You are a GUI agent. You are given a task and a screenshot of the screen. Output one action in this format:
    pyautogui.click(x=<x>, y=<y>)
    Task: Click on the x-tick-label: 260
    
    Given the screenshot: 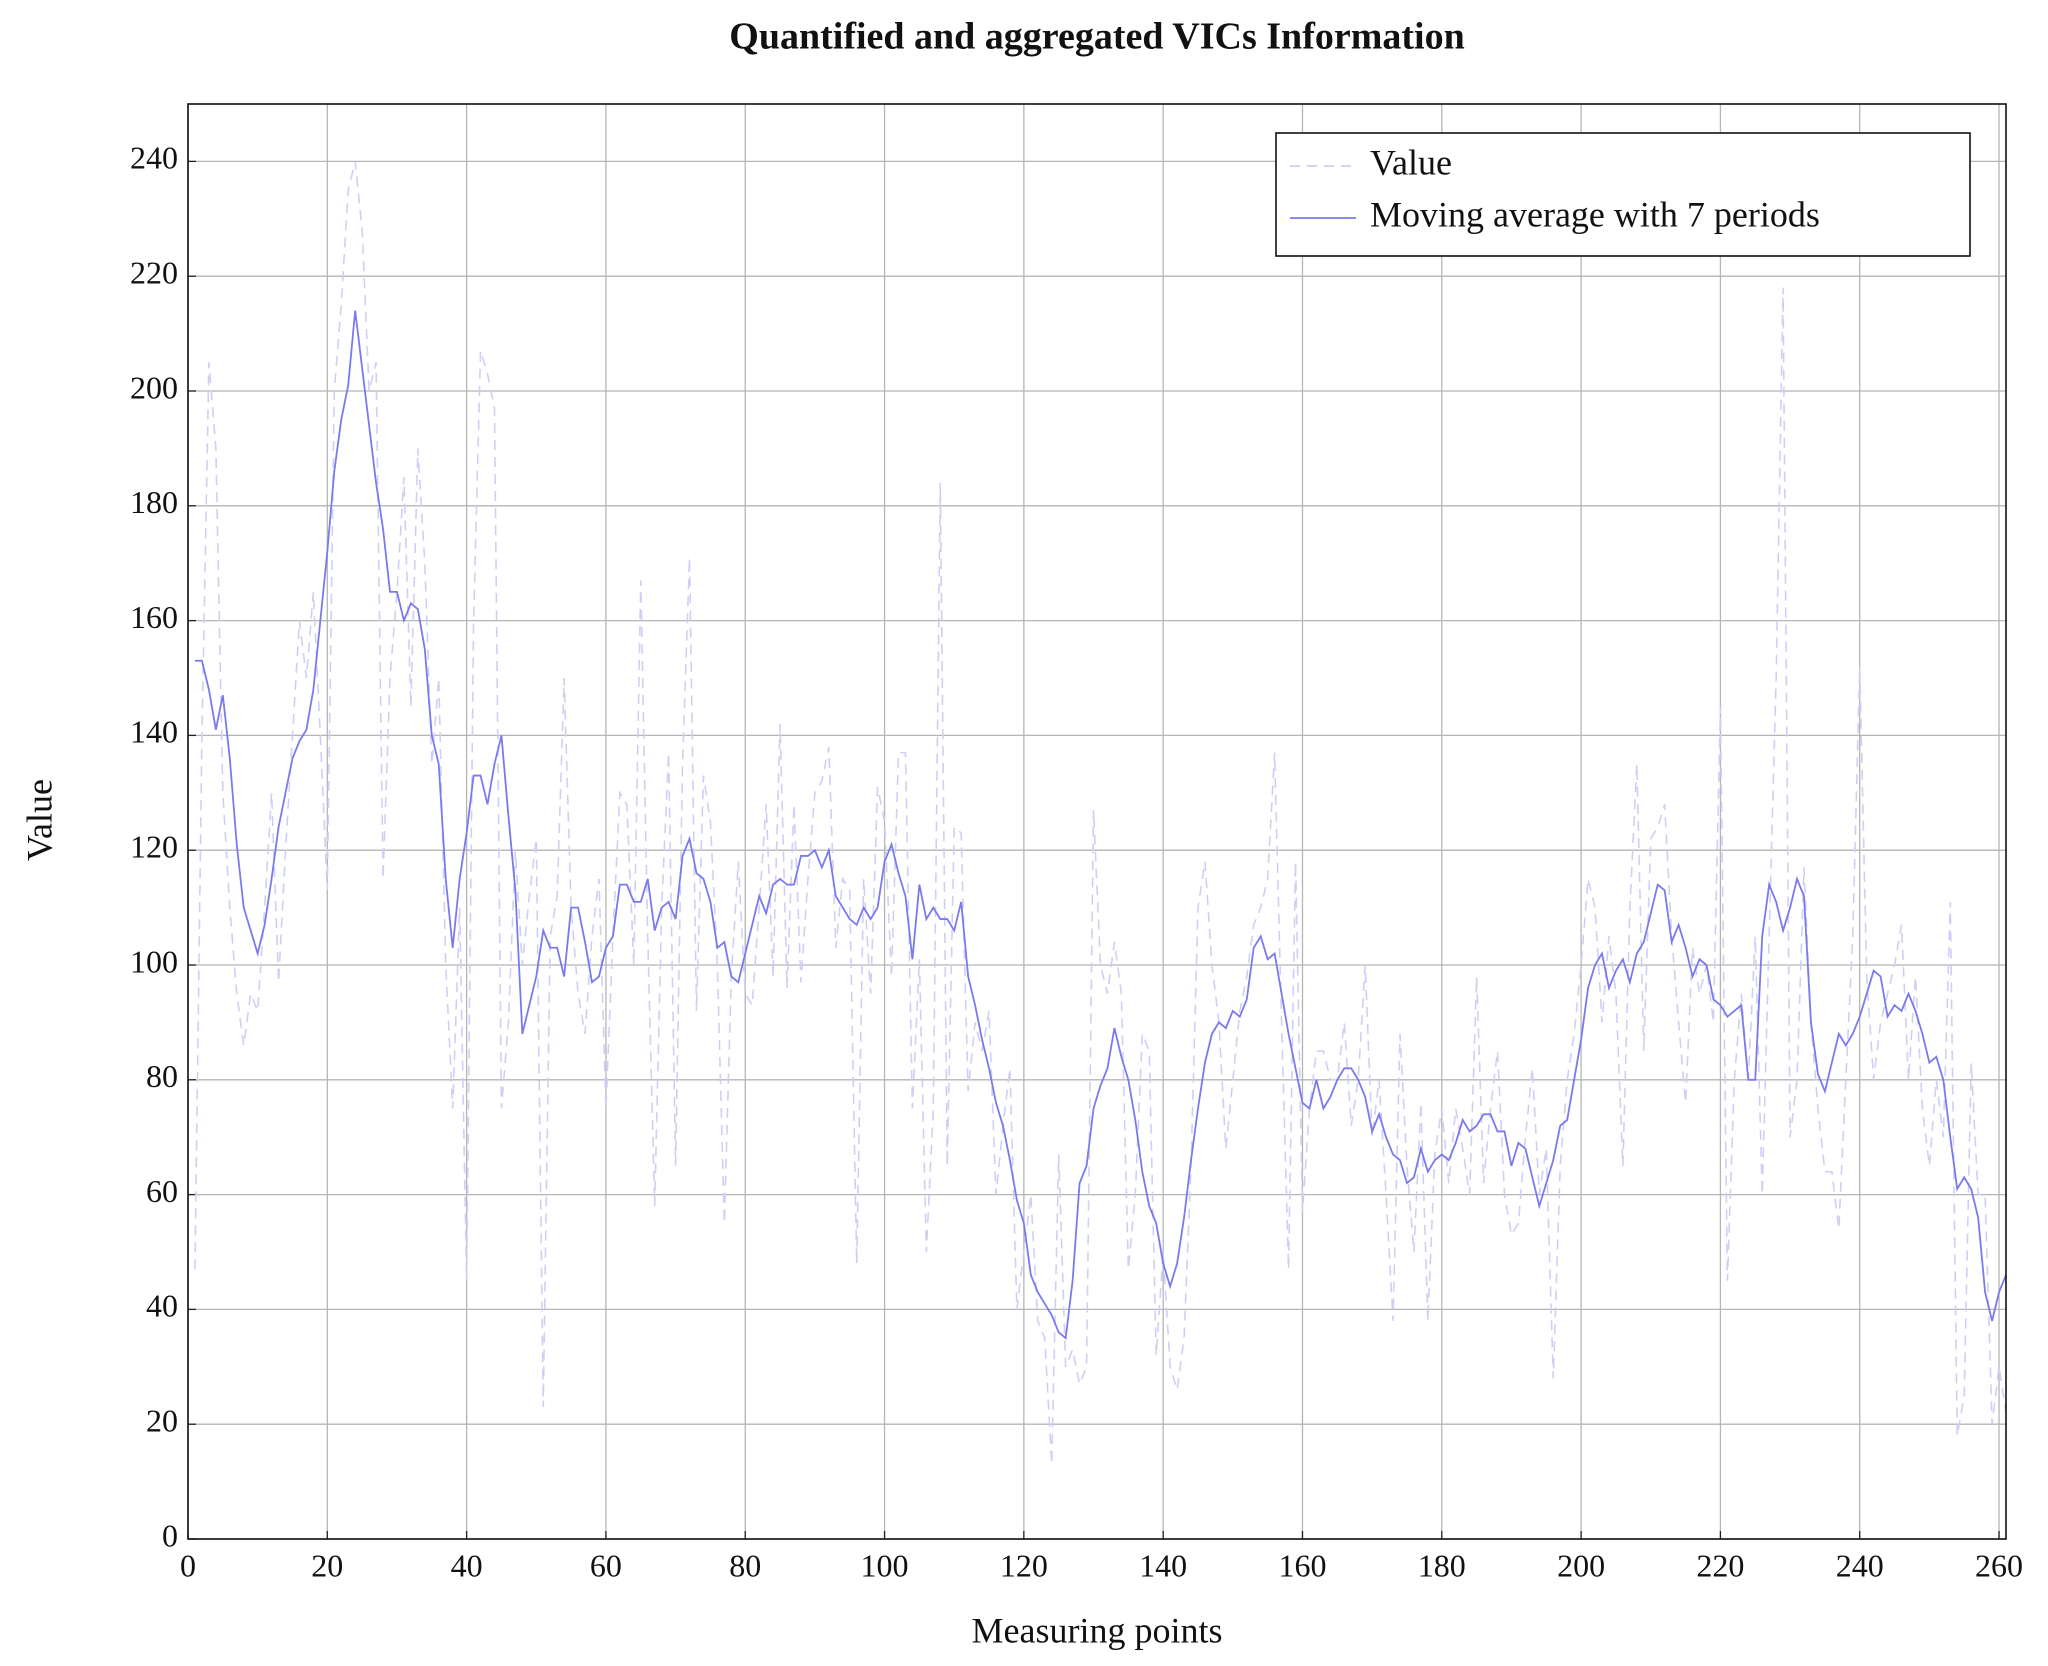 What is the action you would take?
    pyautogui.click(x=1999, y=1565)
    